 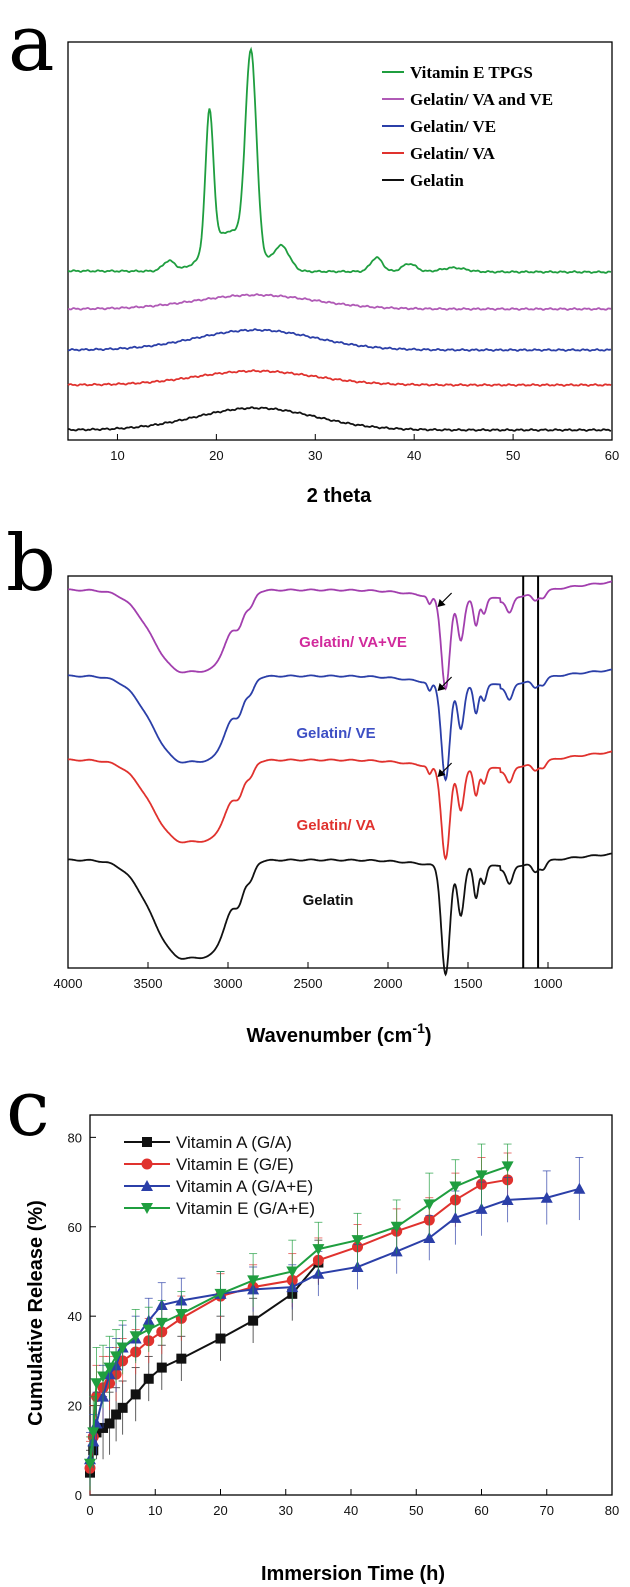 What do you see at coordinates (547, 1510) in the screenshot?
I see `release-x-tick-label: 70` at bounding box center [547, 1510].